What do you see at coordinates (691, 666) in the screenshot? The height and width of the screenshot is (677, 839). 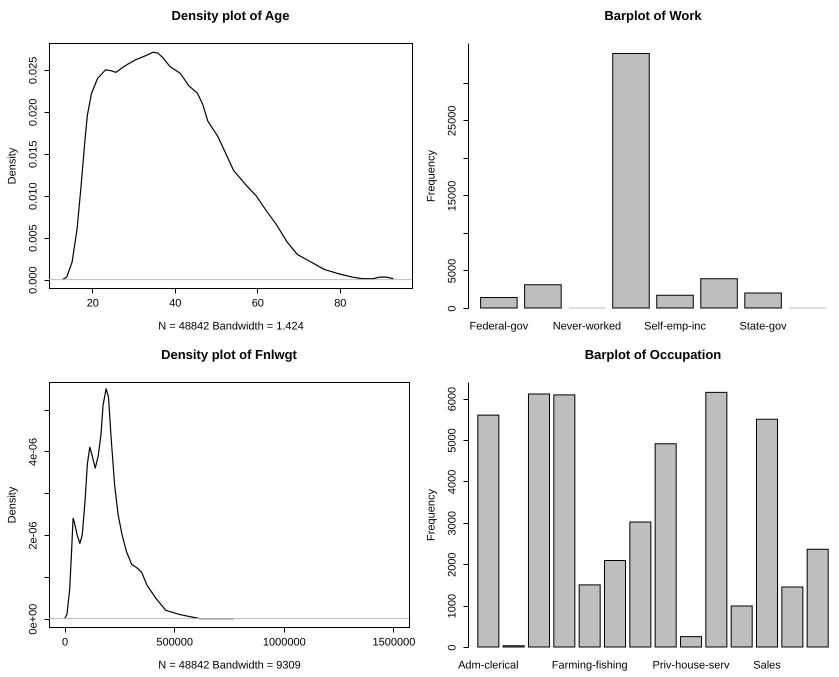 I see `x-tick-label: Priv-house-serv` at bounding box center [691, 666].